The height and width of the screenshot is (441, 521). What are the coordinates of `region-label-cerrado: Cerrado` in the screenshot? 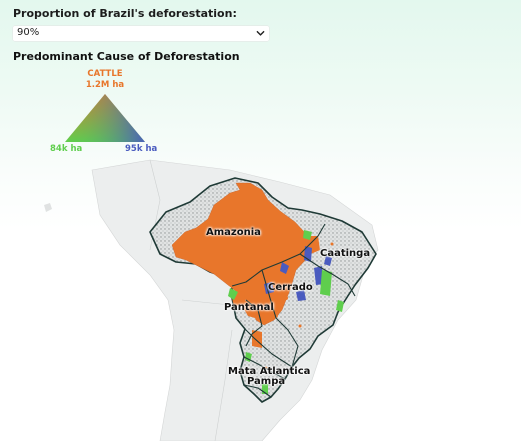 It's located at (290, 287).